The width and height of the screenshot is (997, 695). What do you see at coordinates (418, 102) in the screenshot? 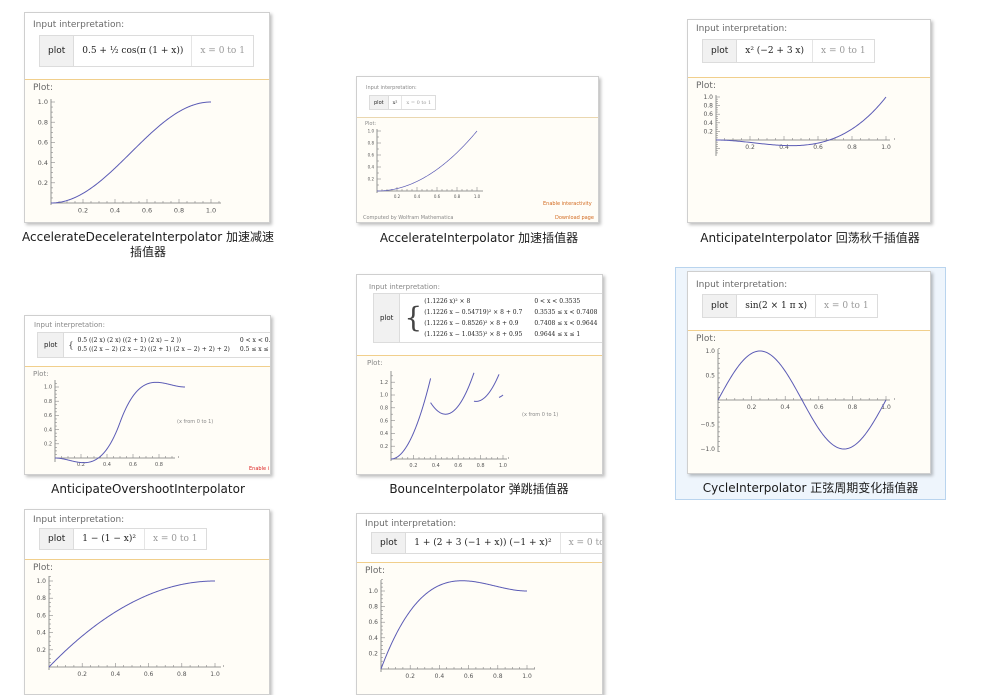
I see `range: x = 0 to 1` at bounding box center [418, 102].